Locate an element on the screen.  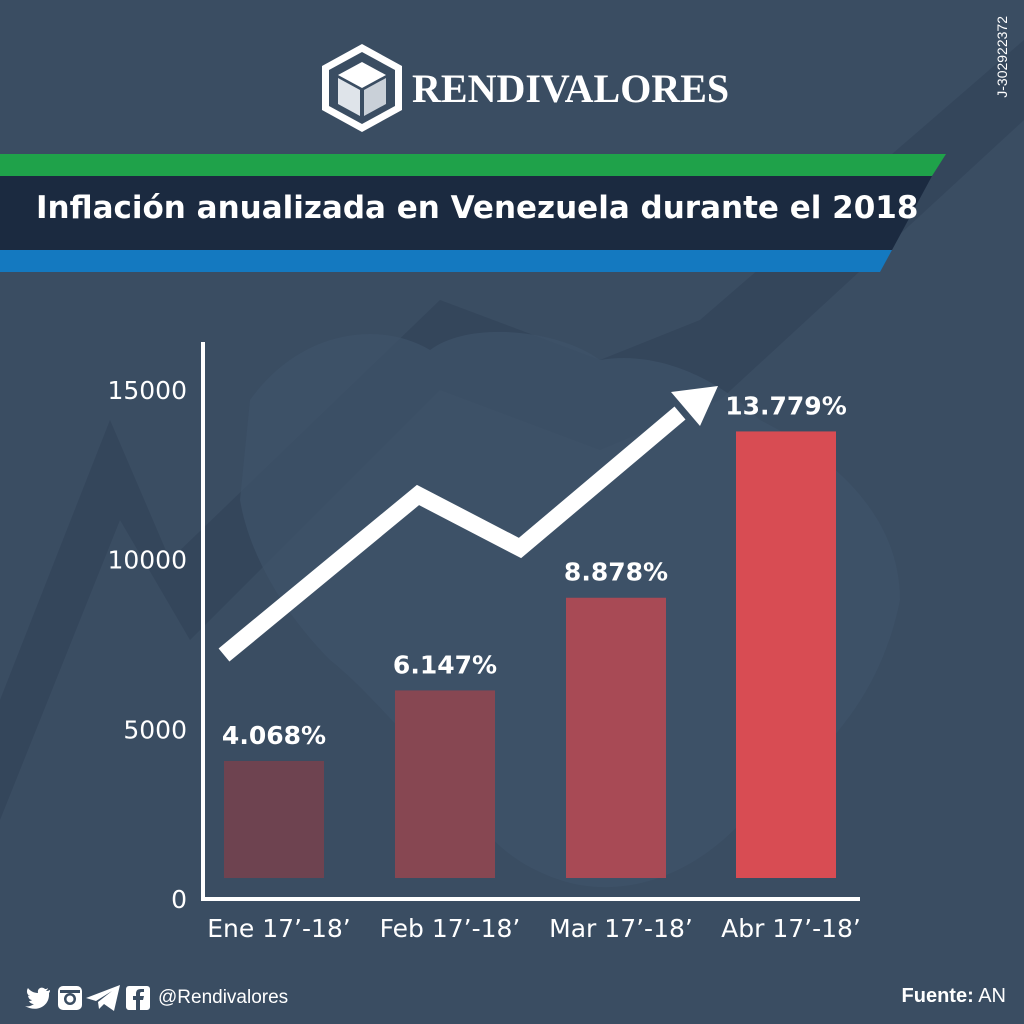
social-icons is located at coordinates (87, 998).